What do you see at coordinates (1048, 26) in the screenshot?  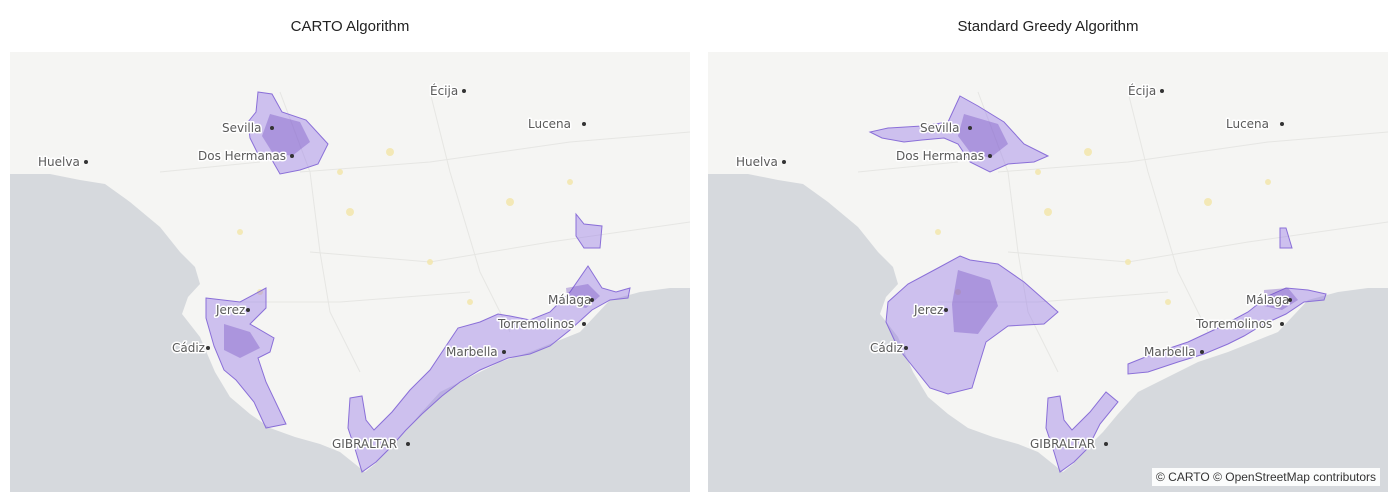 I see `panel-title: Standard Greedy Algorithm` at bounding box center [1048, 26].